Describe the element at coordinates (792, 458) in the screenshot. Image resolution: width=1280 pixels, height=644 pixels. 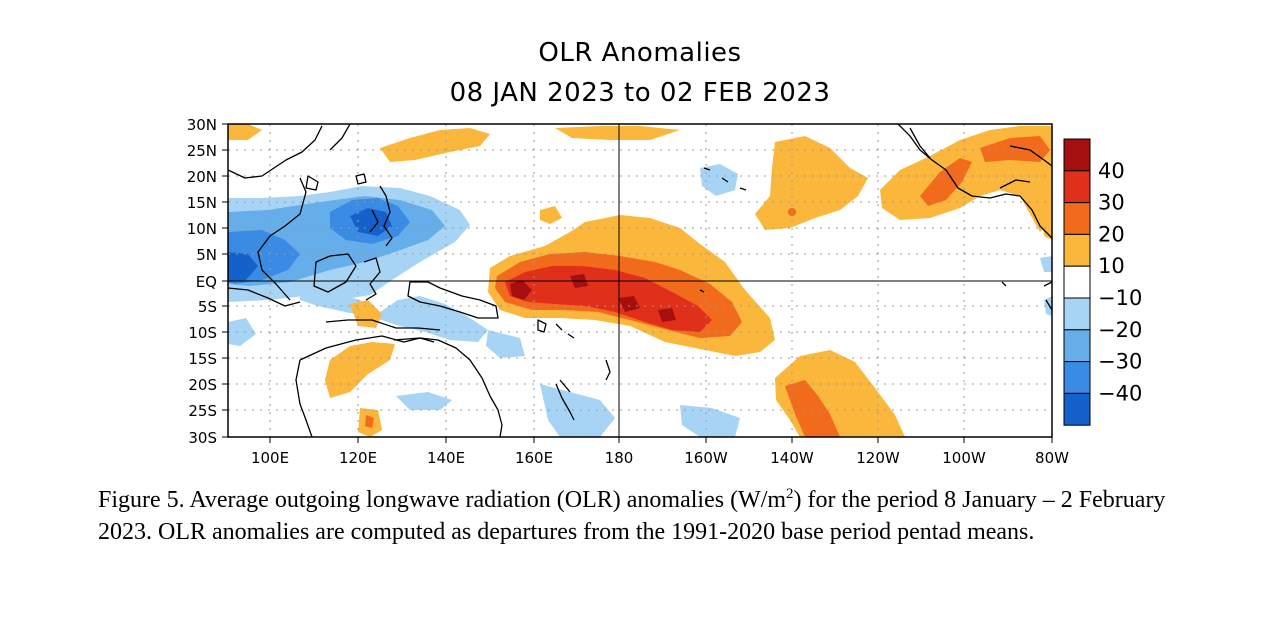
I see `lon-label: 140W` at that location.